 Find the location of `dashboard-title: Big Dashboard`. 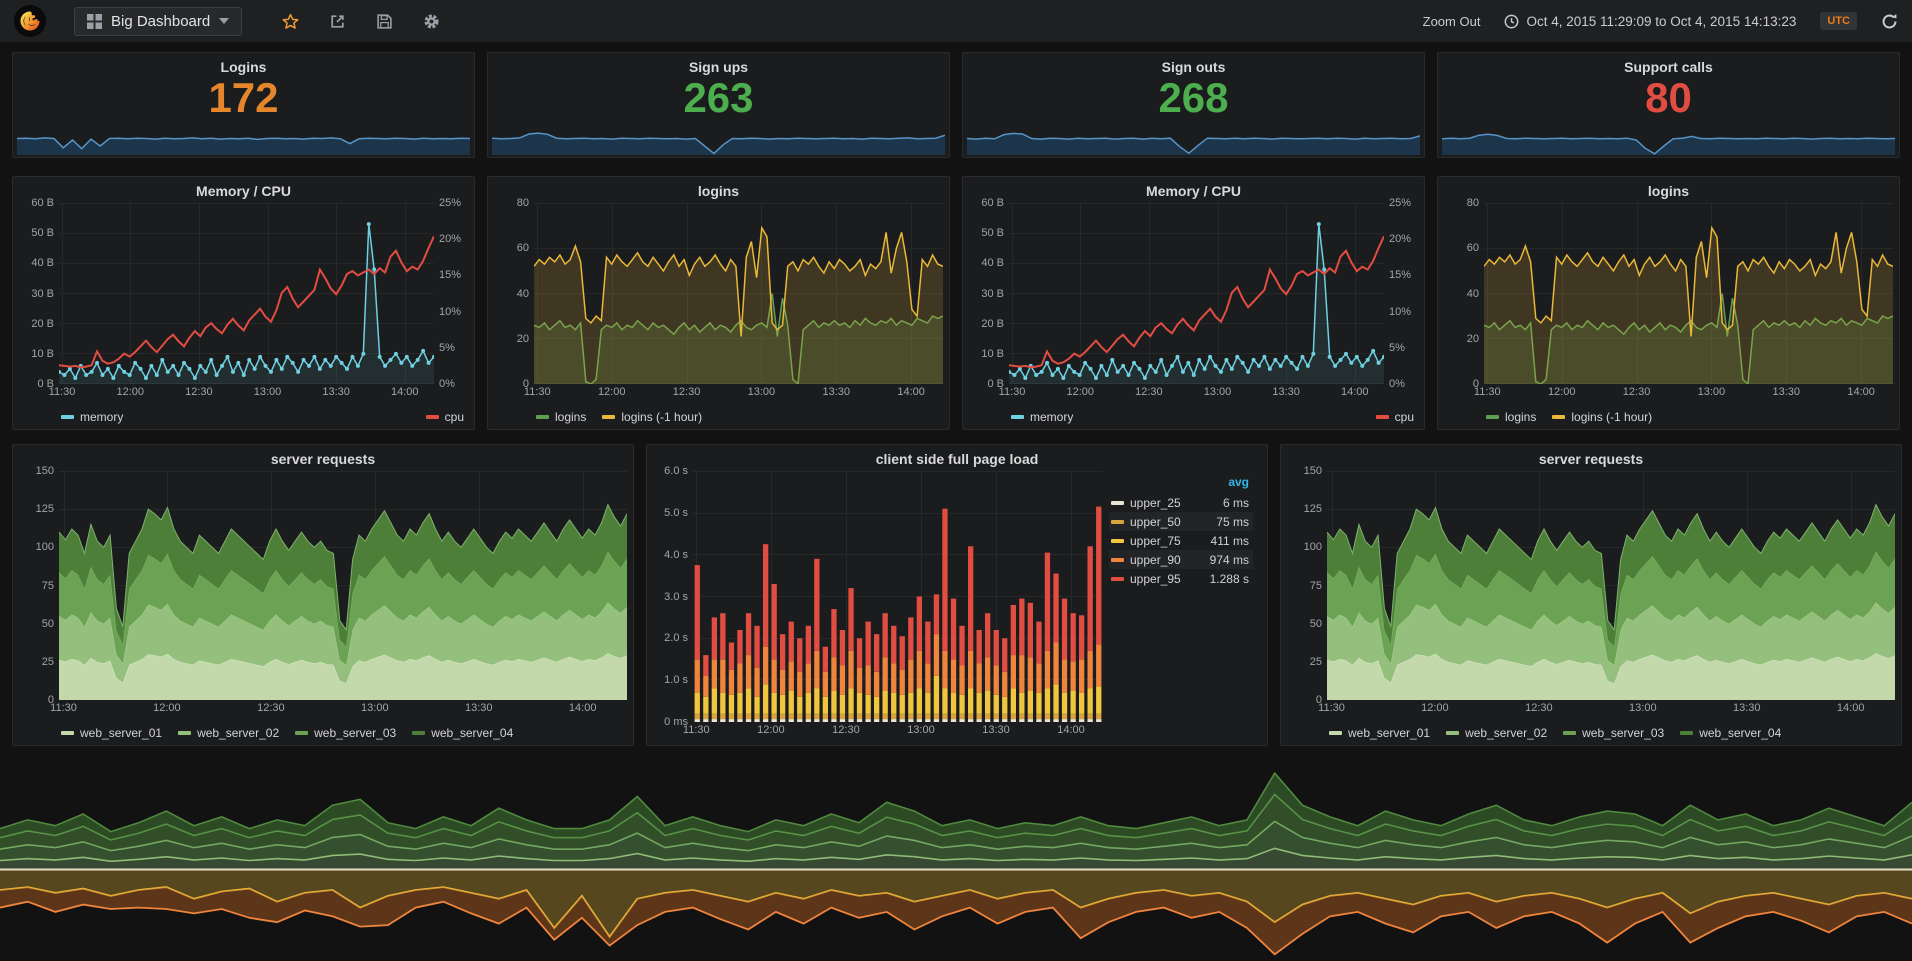

dashboard-title: Big Dashboard is located at coordinates (161, 21).